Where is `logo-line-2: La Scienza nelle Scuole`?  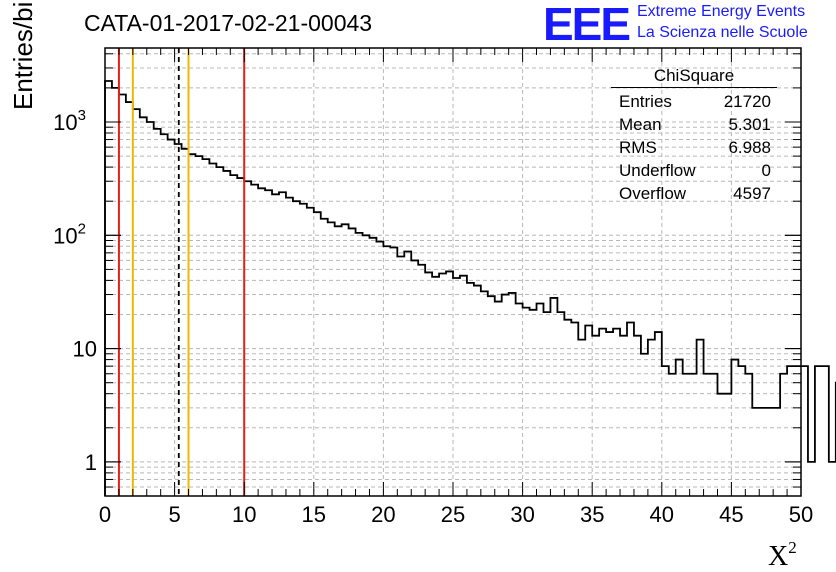 logo-line-2: La Scienza nelle Scuole is located at coordinates (722, 32).